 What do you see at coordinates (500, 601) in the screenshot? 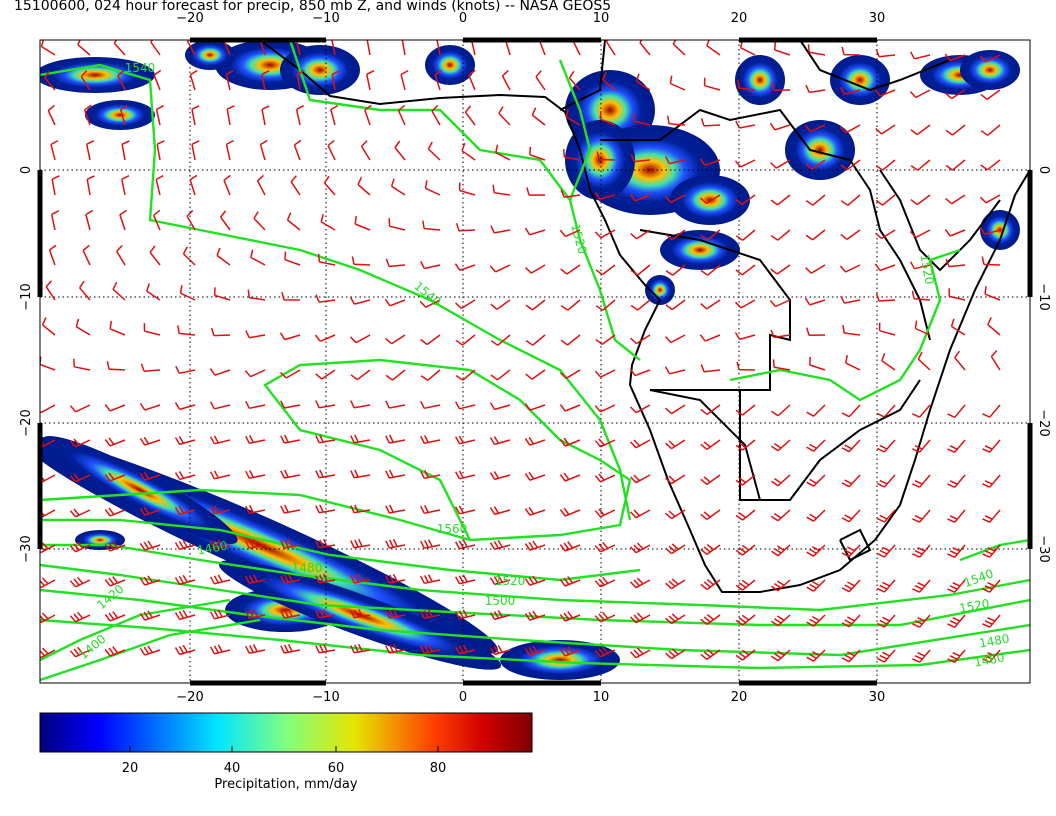
I see `contour-label: 1500` at bounding box center [500, 601].